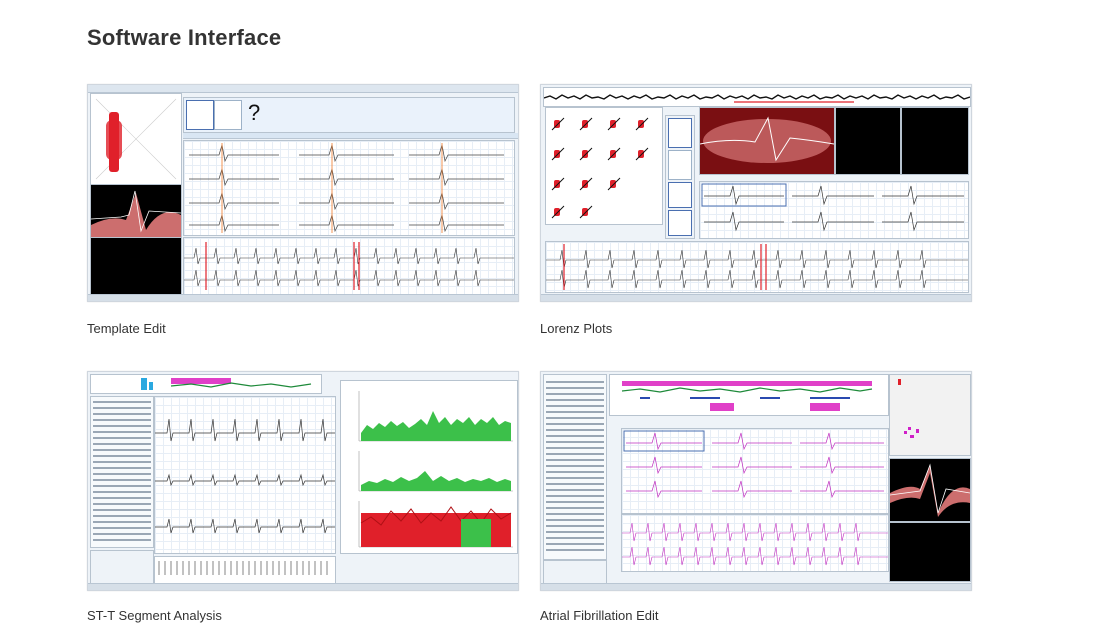 Image resolution: width=1095 pixels, height=638 pixels. Describe the element at coordinates (245, 570) in the screenshot. I see `rr-strip` at that location.